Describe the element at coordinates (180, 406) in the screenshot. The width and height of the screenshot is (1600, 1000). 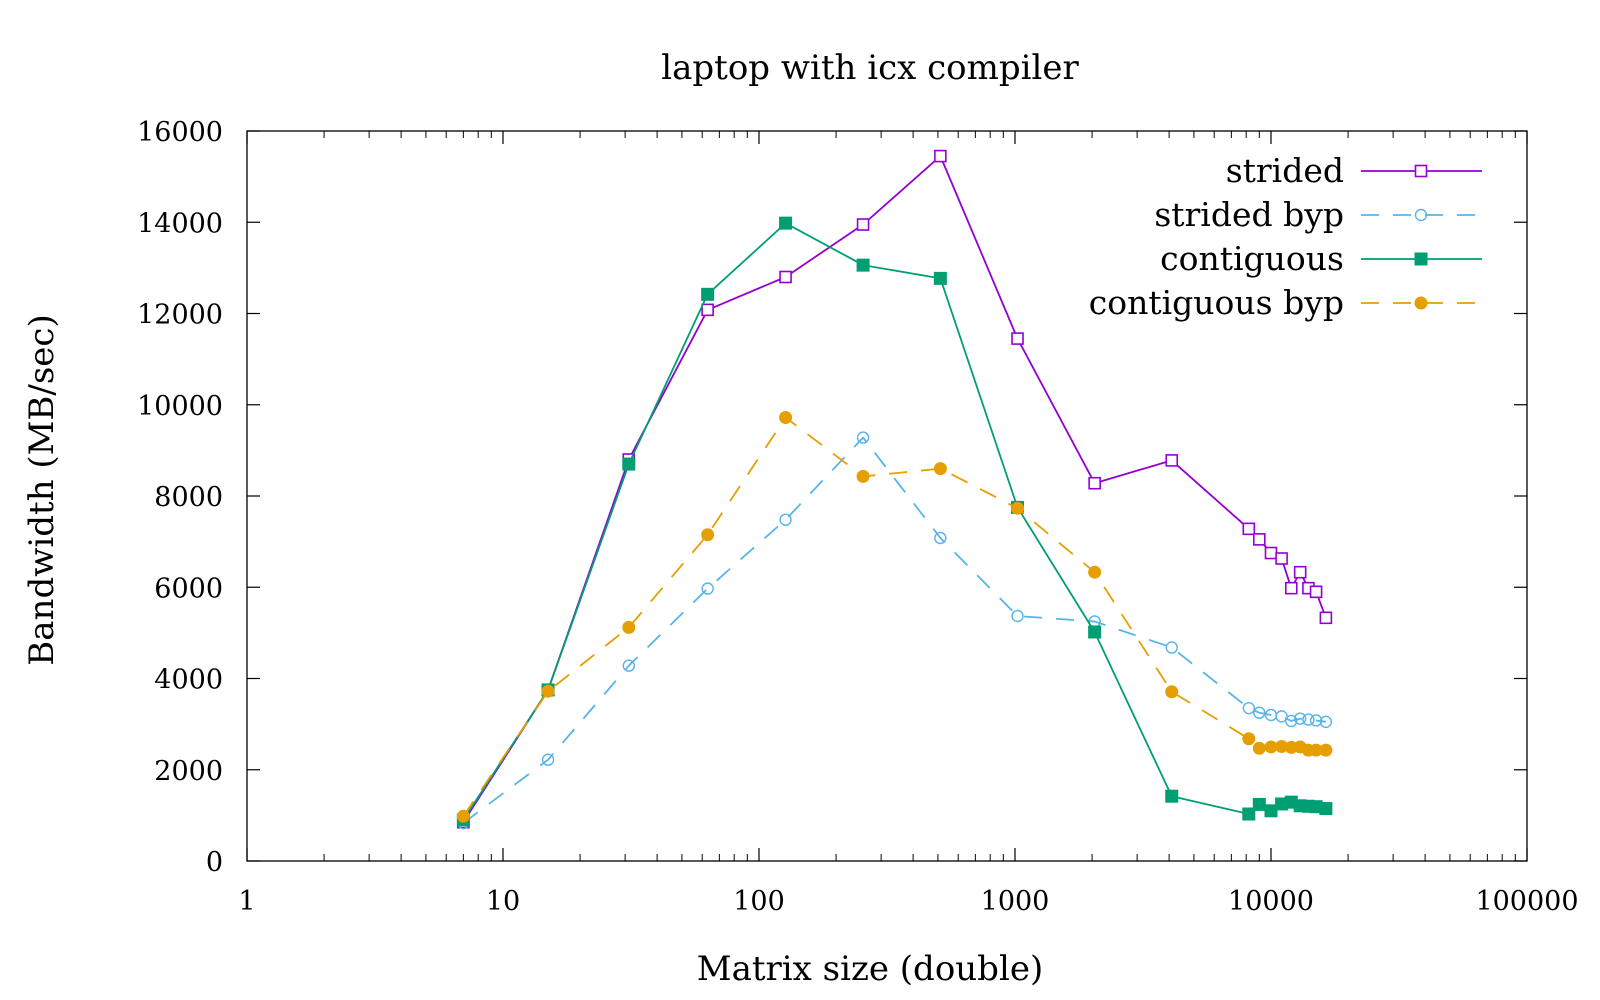
I see `y-tick-label: 10000` at that location.